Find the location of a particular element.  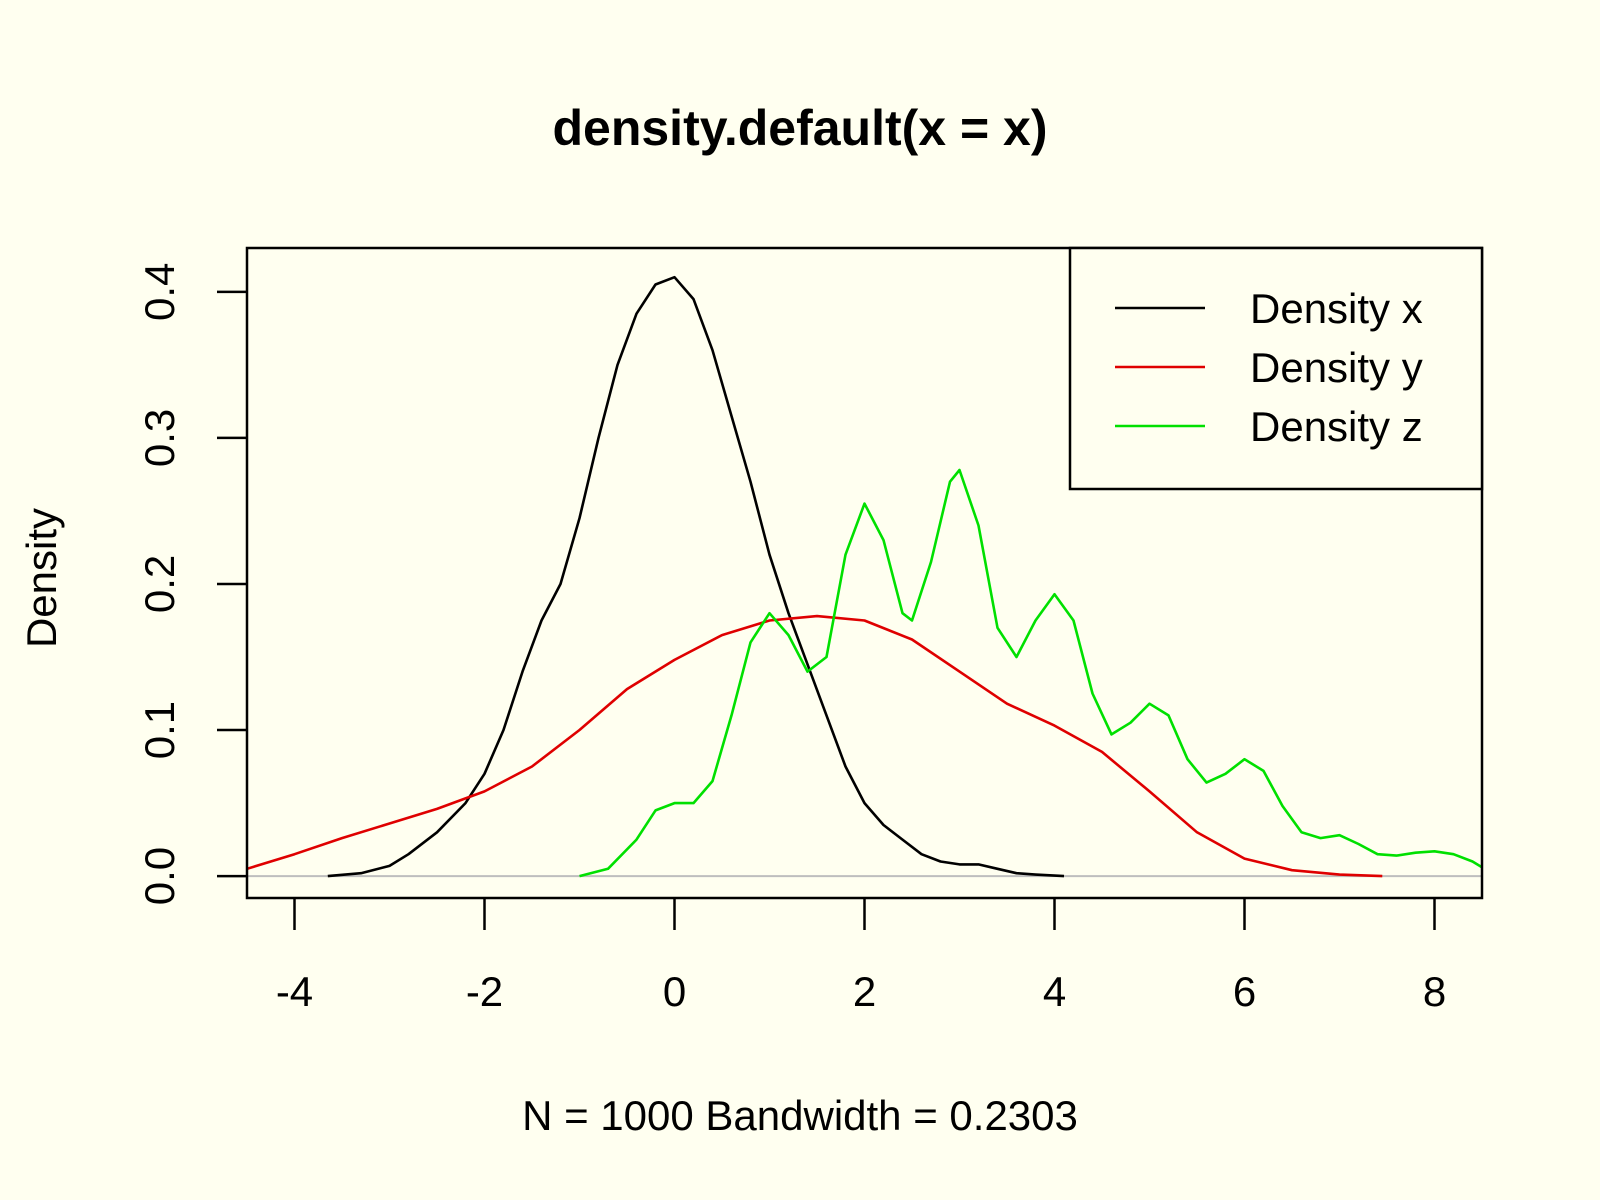

x-tick-label: 6 is located at coordinates (1244, 991).